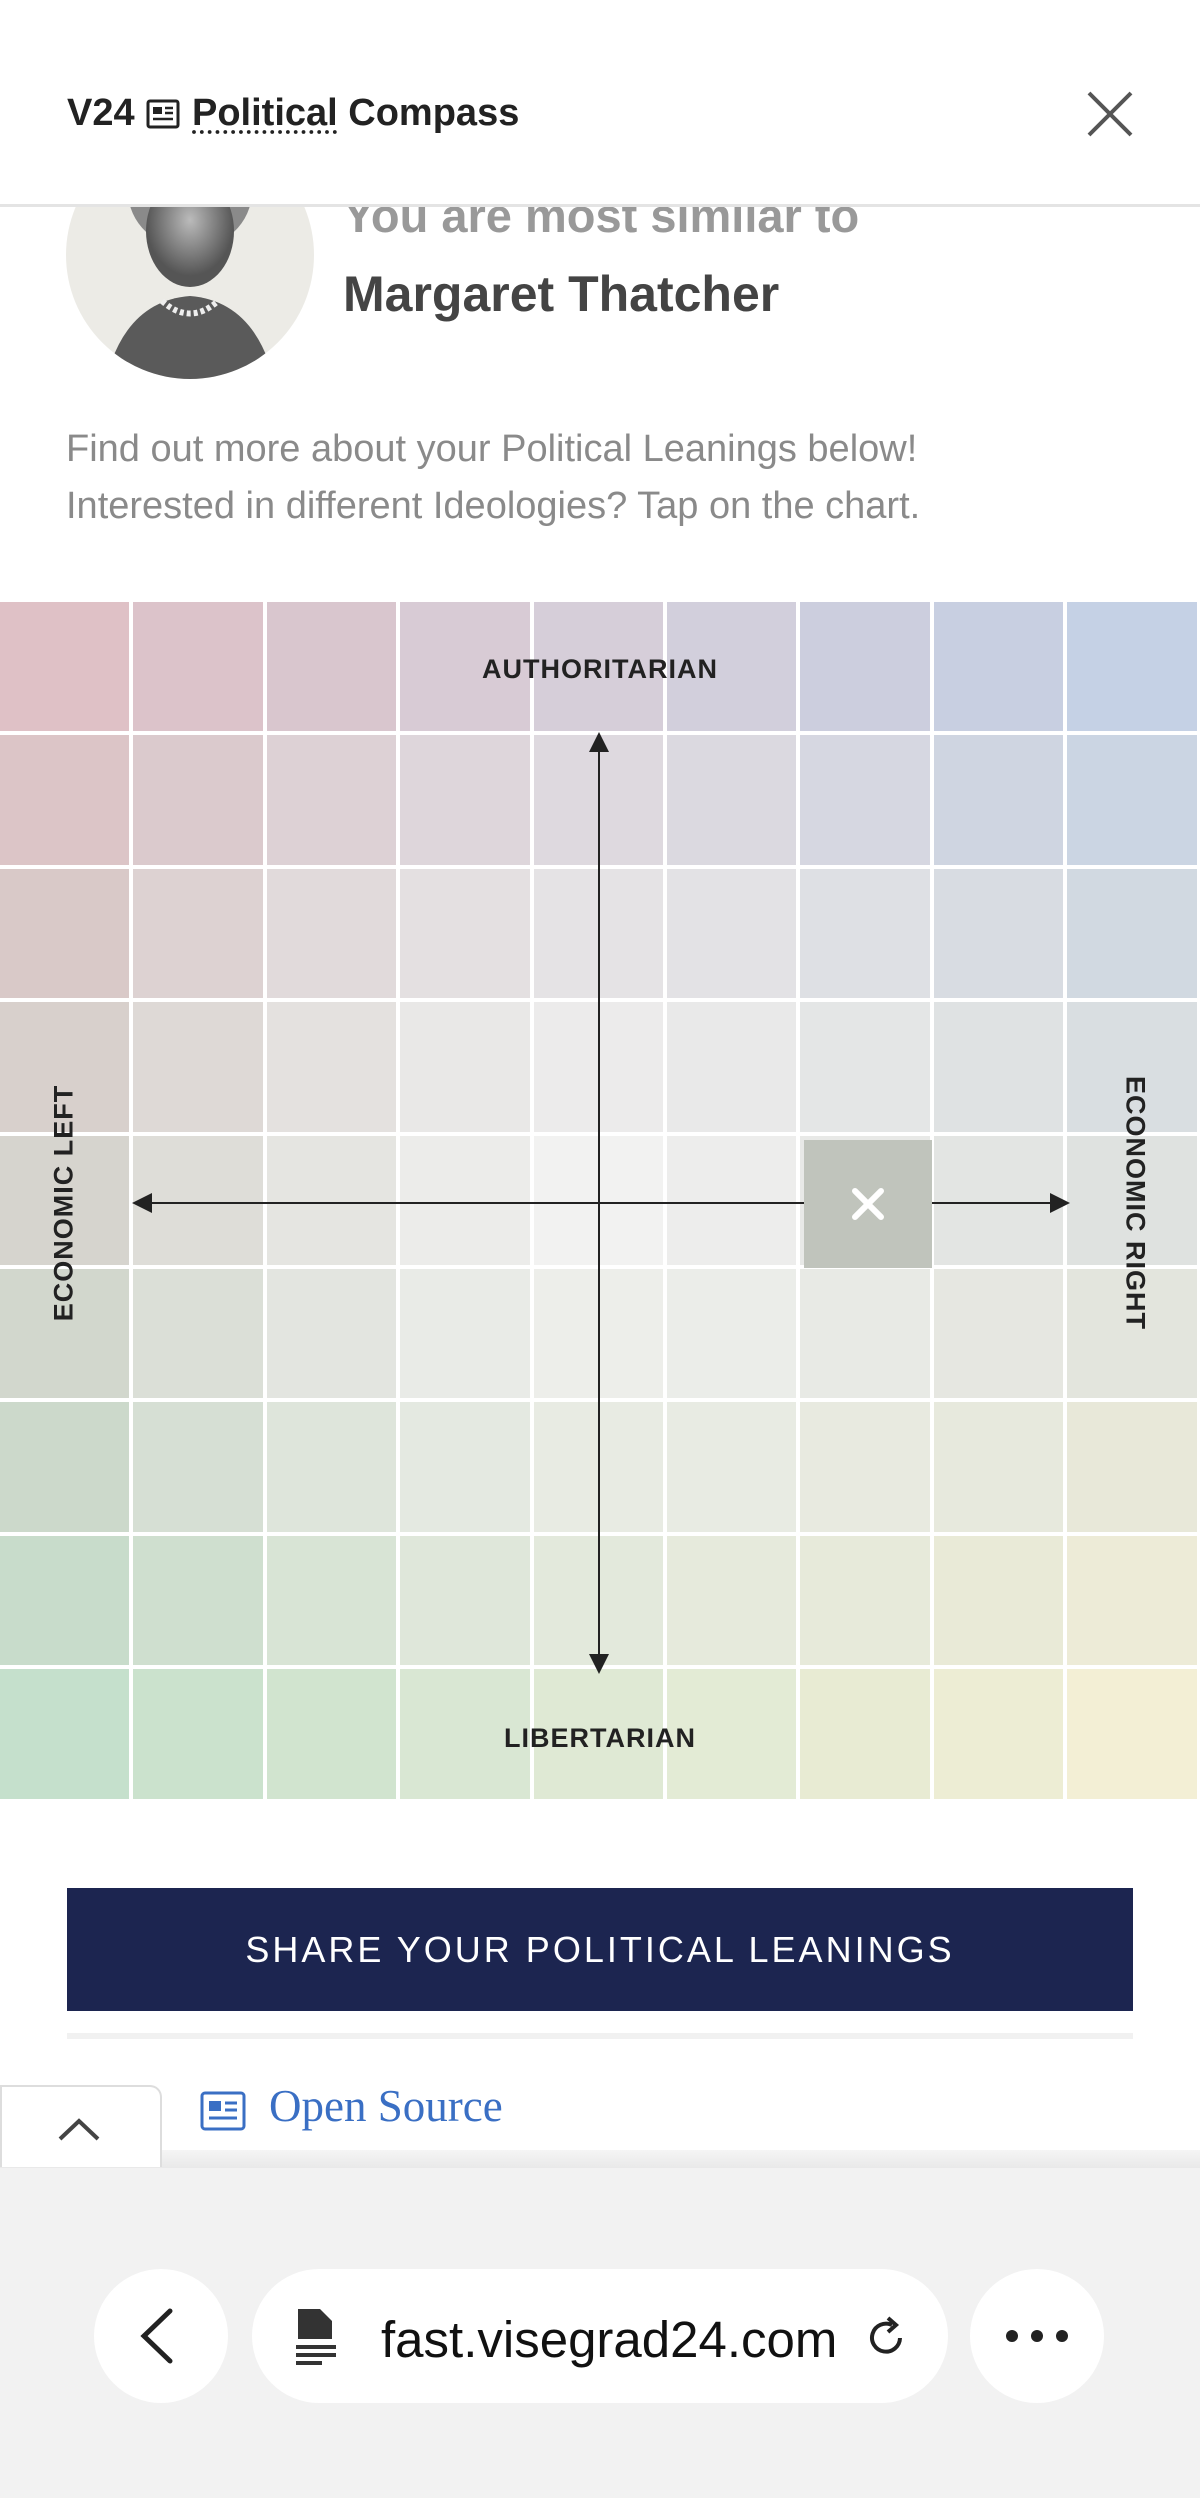 This screenshot has width=1200, height=2498. Describe the element at coordinates (887, 2338) in the screenshot. I see `reload-icon` at that location.